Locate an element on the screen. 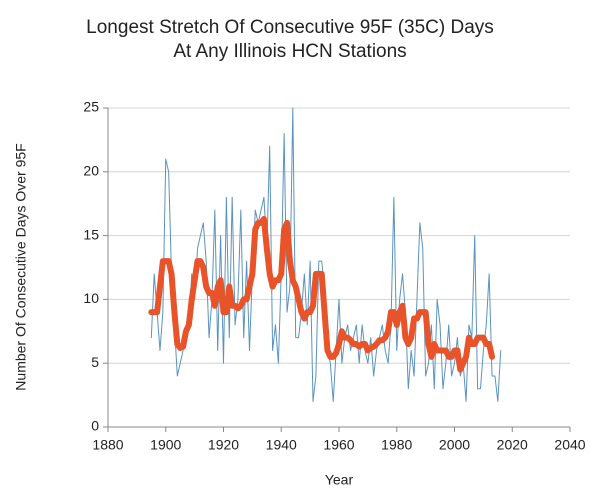 This screenshot has width=604, height=502. x-tick-label: 1880 is located at coordinates (107, 445).